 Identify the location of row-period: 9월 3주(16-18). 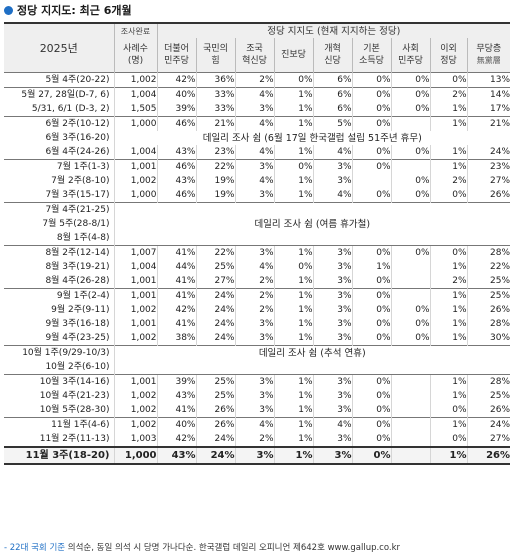
(77, 323).